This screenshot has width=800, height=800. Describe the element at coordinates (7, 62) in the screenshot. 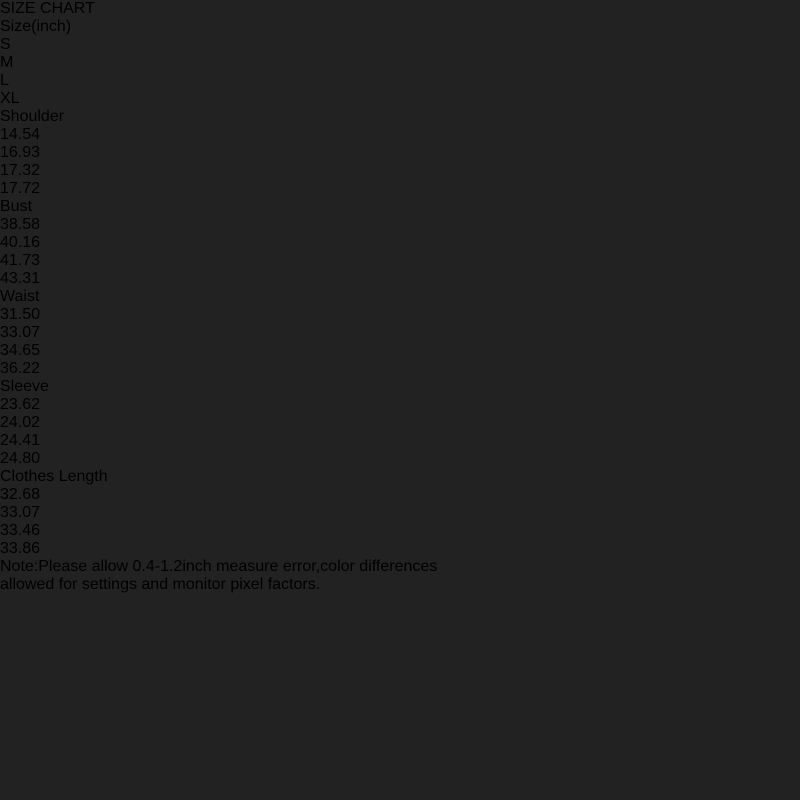

I see `header-size-m: M` at that location.